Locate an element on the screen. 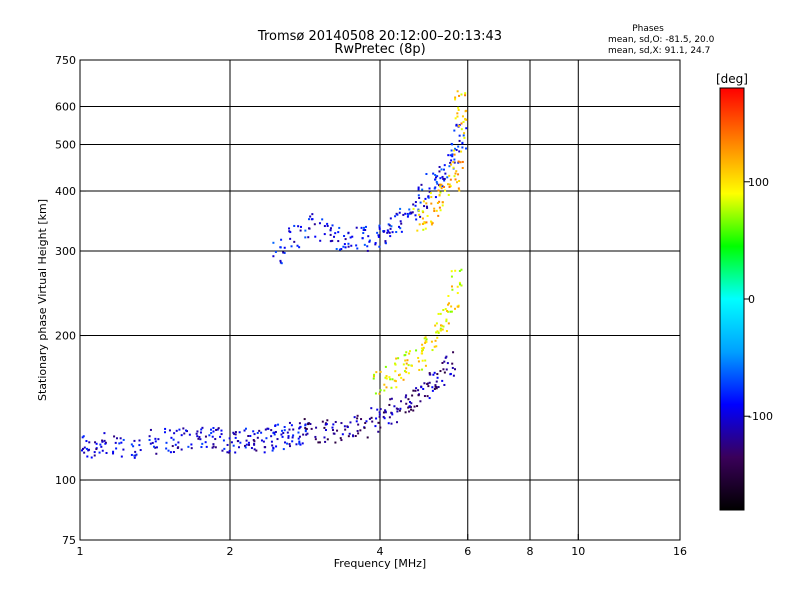  y-tick-label: 750 is located at coordinates (65, 60).